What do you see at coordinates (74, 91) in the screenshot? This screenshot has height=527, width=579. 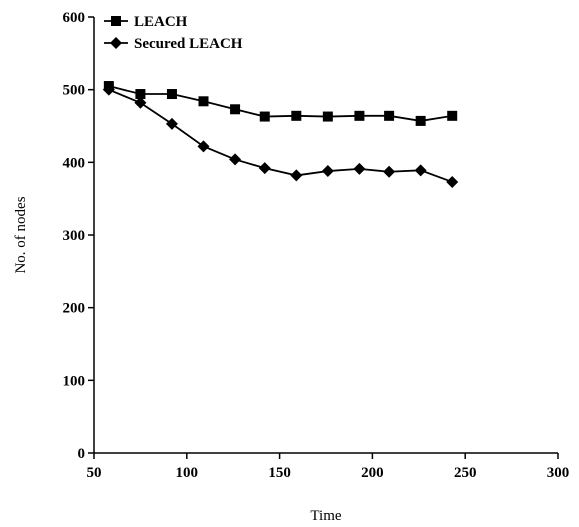 I see `y-tick-label: 500` at bounding box center [74, 91].